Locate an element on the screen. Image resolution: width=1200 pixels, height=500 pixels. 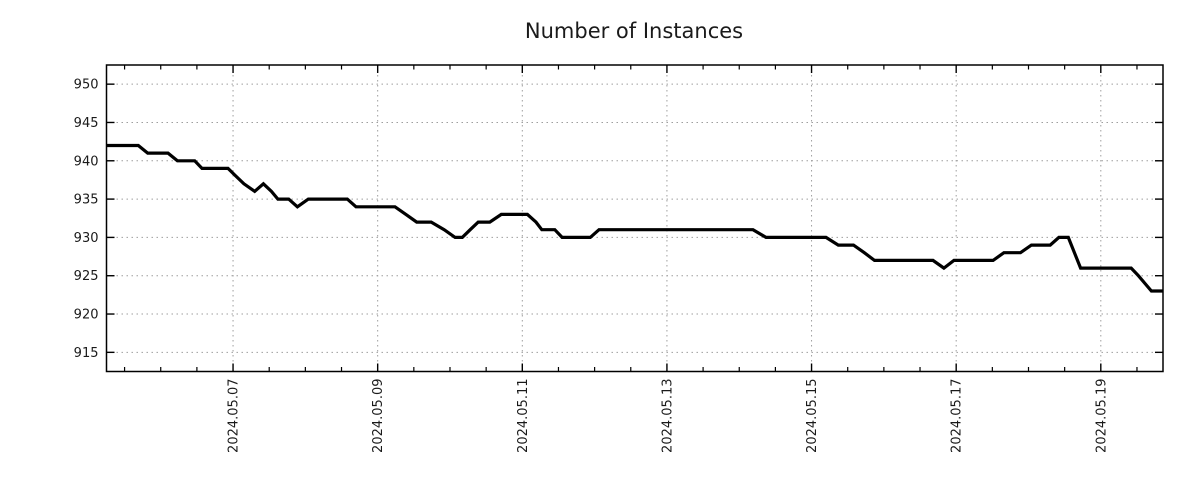
x-tick-label: 2024.05.09 is located at coordinates (378, 416).